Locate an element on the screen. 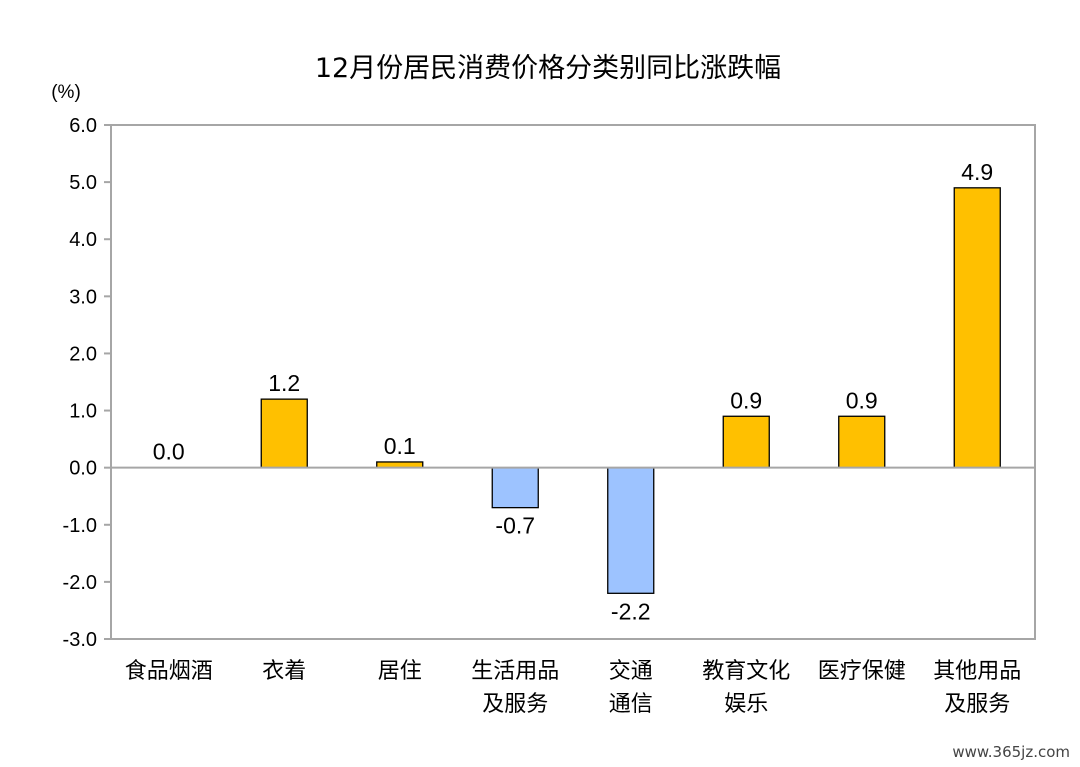  x-tick-label: 食品烟酒 is located at coordinates (169, 671).